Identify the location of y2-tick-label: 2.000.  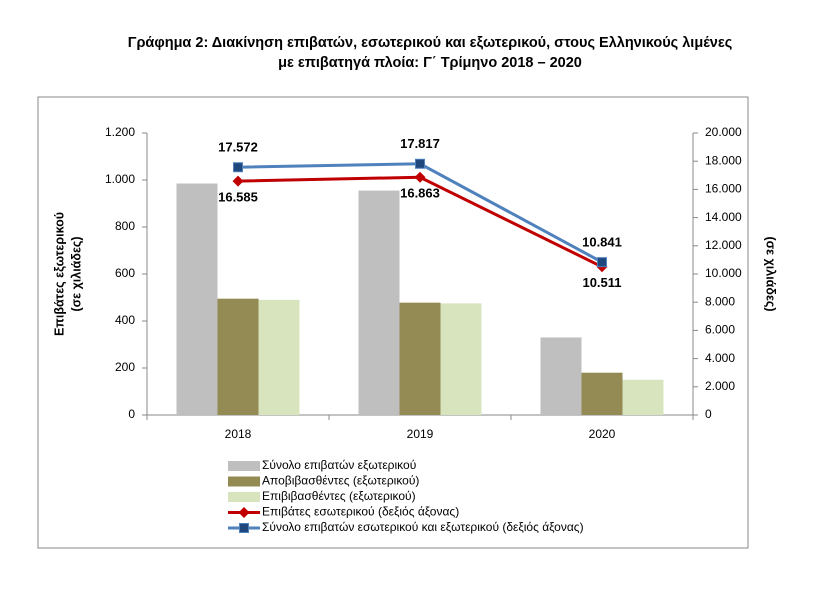
(720, 386).